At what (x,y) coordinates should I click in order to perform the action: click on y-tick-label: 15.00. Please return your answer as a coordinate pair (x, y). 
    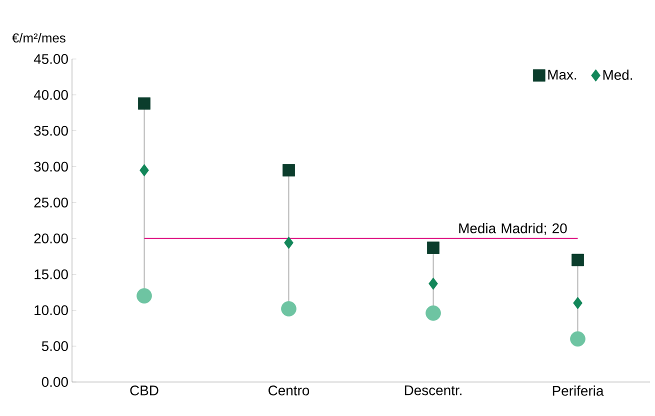
    Looking at the image, I should click on (51, 274).